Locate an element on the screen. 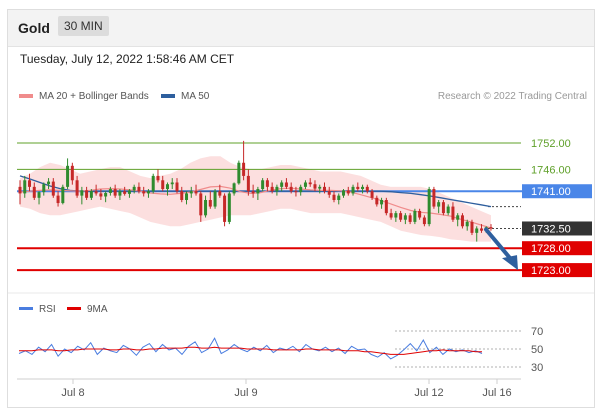 The height and width of the screenshot is (413, 601). rsi-panel: 70 50 30 is located at coordinates (280, 350).